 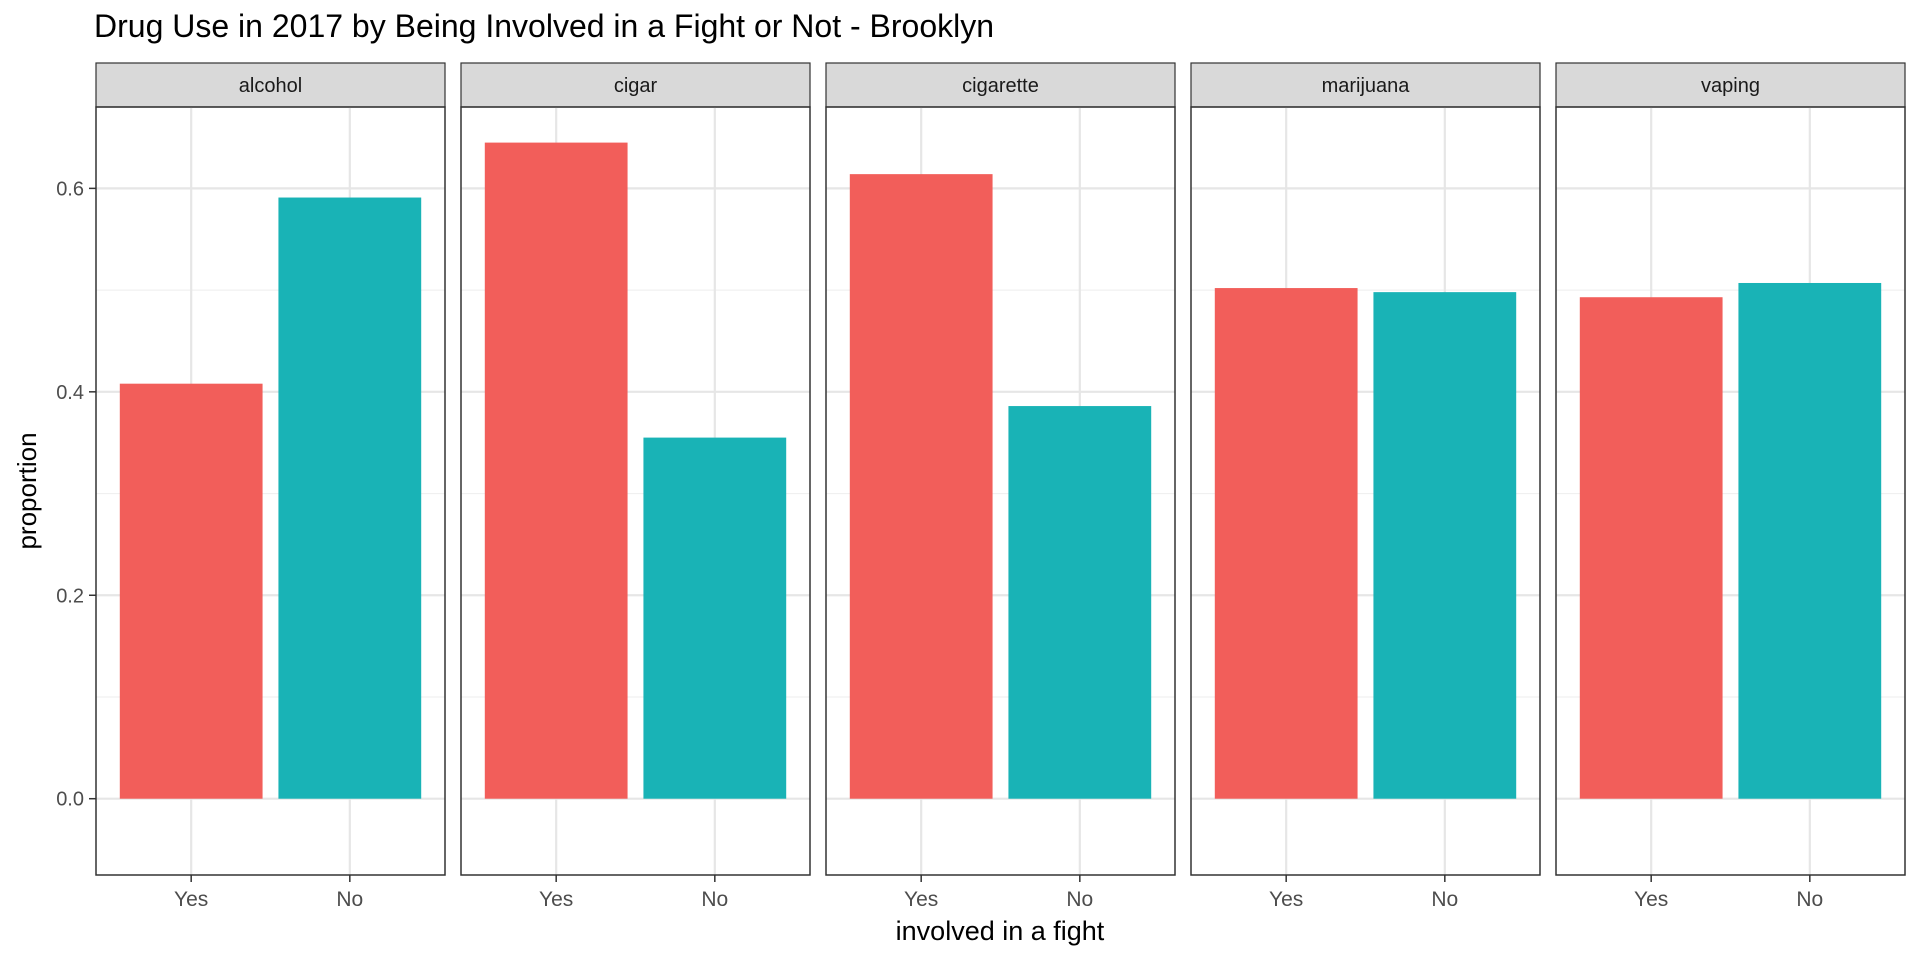 What do you see at coordinates (76, 494) in the screenshot?
I see `y-axis-ticks: 0.0 0.2 0.4 0.6` at bounding box center [76, 494].